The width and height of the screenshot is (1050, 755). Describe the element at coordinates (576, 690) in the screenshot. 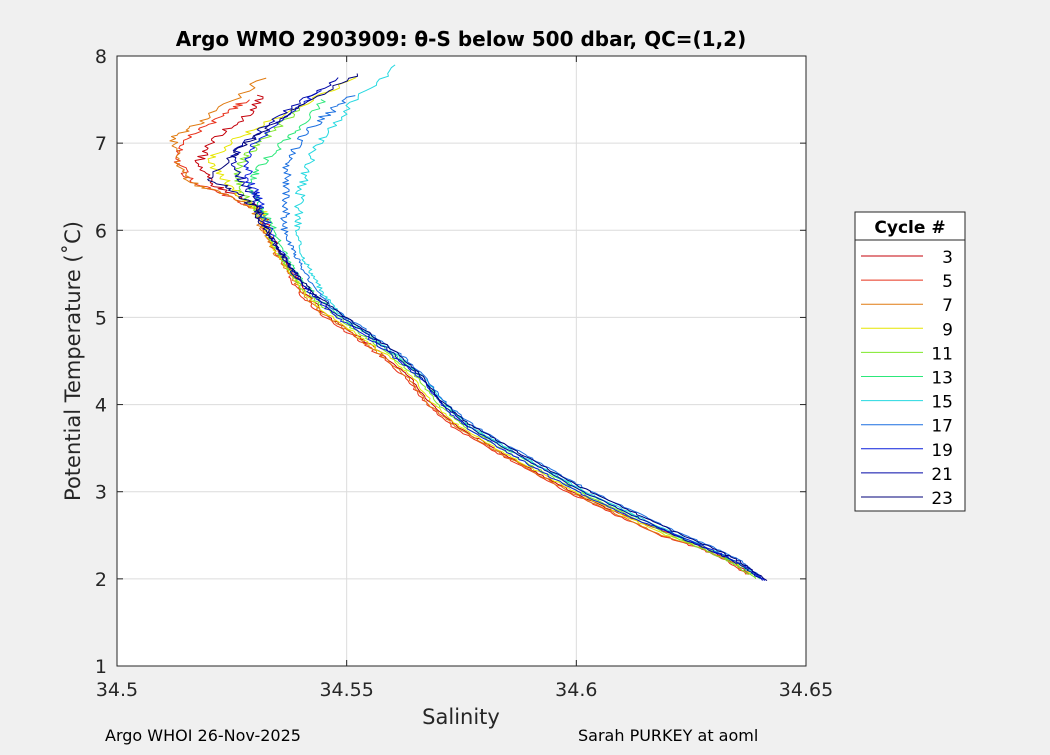

I see `x-tick-label: 34.6` at that location.